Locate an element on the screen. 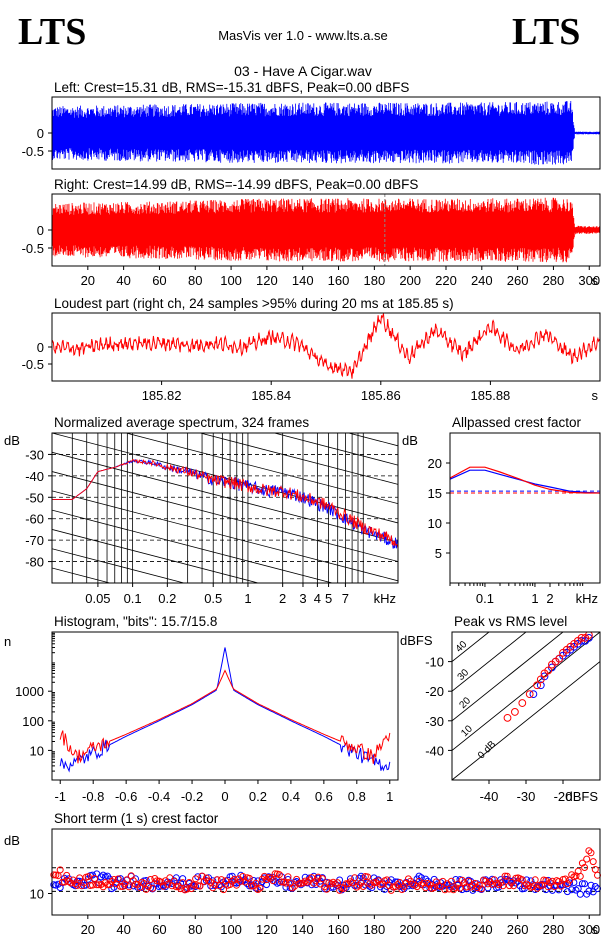  right_waveform-xtick-label: 20 is located at coordinates (88, 280).